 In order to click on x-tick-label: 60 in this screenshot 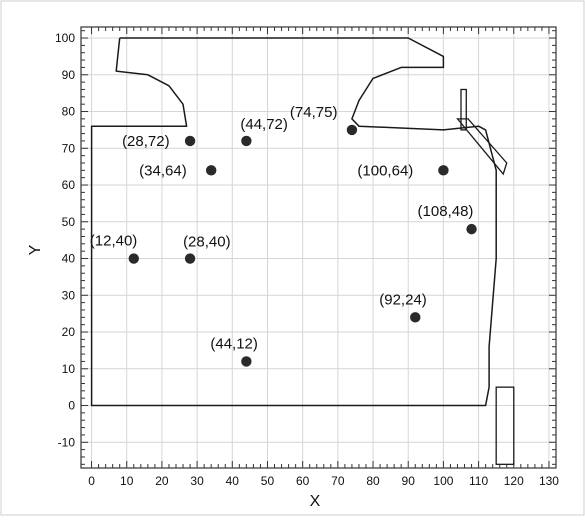, I will do `click(303, 481)`.